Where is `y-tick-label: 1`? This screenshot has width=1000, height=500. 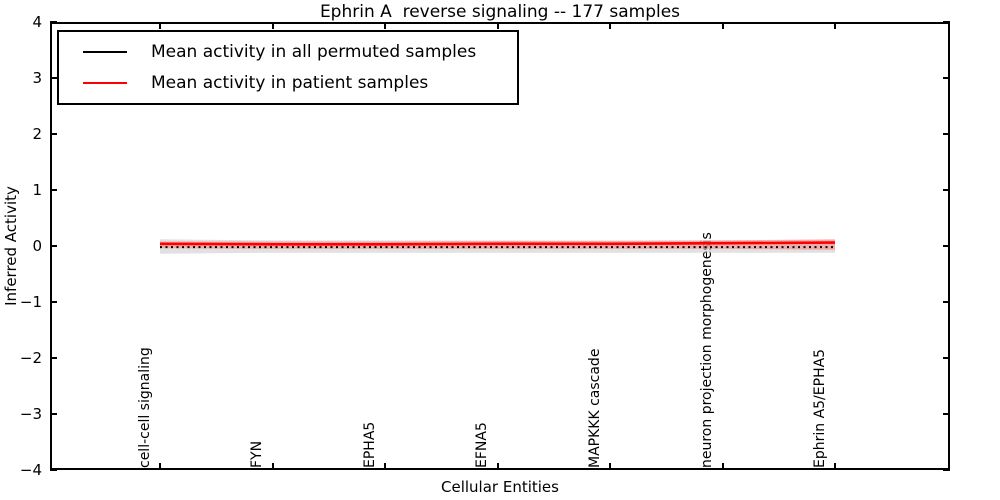
y-tick-label: 1 is located at coordinates (37, 190).